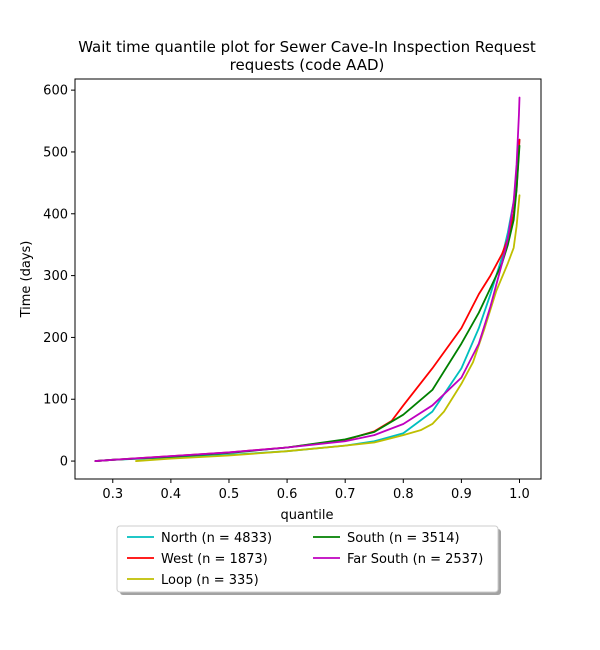  Describe the element at coordinates (26, 280) in the screenshot. I see `y-axis-label: Time (days)` at that location.